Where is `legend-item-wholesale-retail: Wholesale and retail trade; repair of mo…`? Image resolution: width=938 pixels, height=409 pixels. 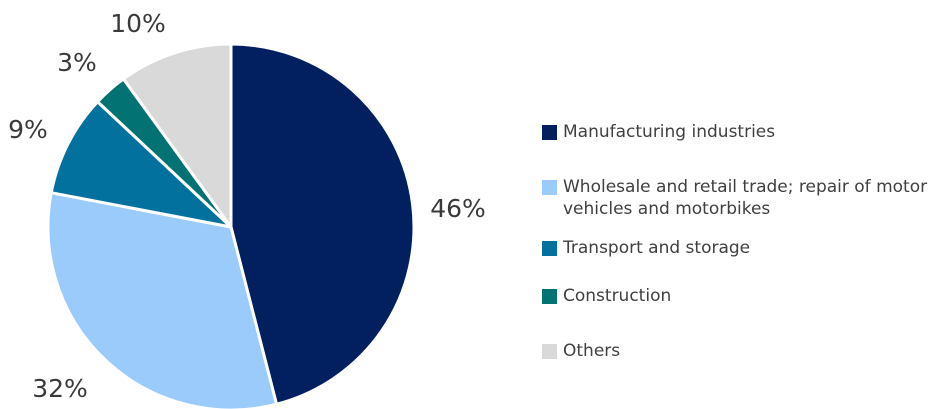 legend-item-wholesale-retail: Wholesale and retail trade; repair of mo… is located at coordinates (737, 198).